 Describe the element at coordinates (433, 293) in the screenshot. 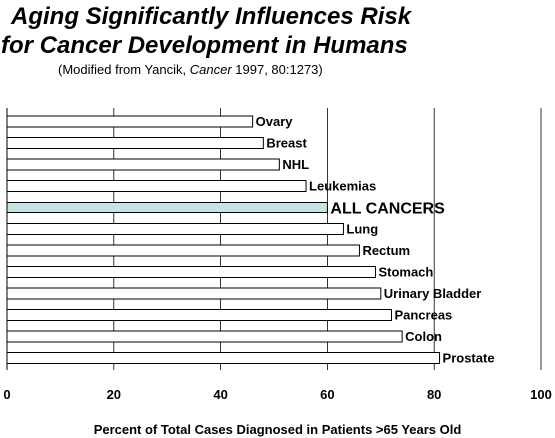

I see `bar-label-urinary-bladder: Urinary Bladder` at that location.